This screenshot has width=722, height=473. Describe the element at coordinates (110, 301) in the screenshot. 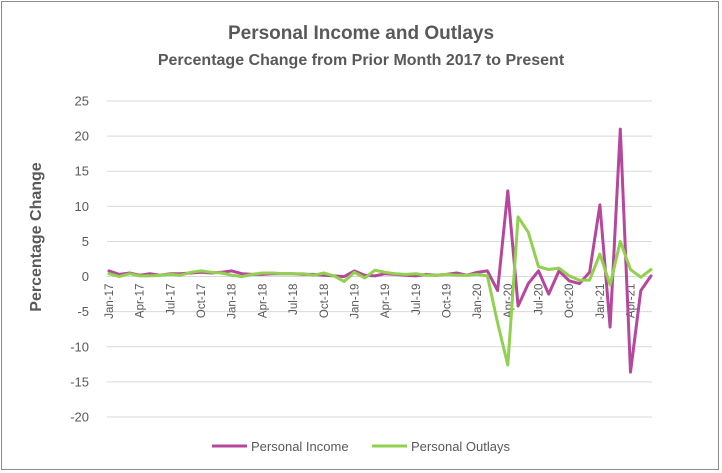

I see `x-tick-label: Jan-17` at that location.